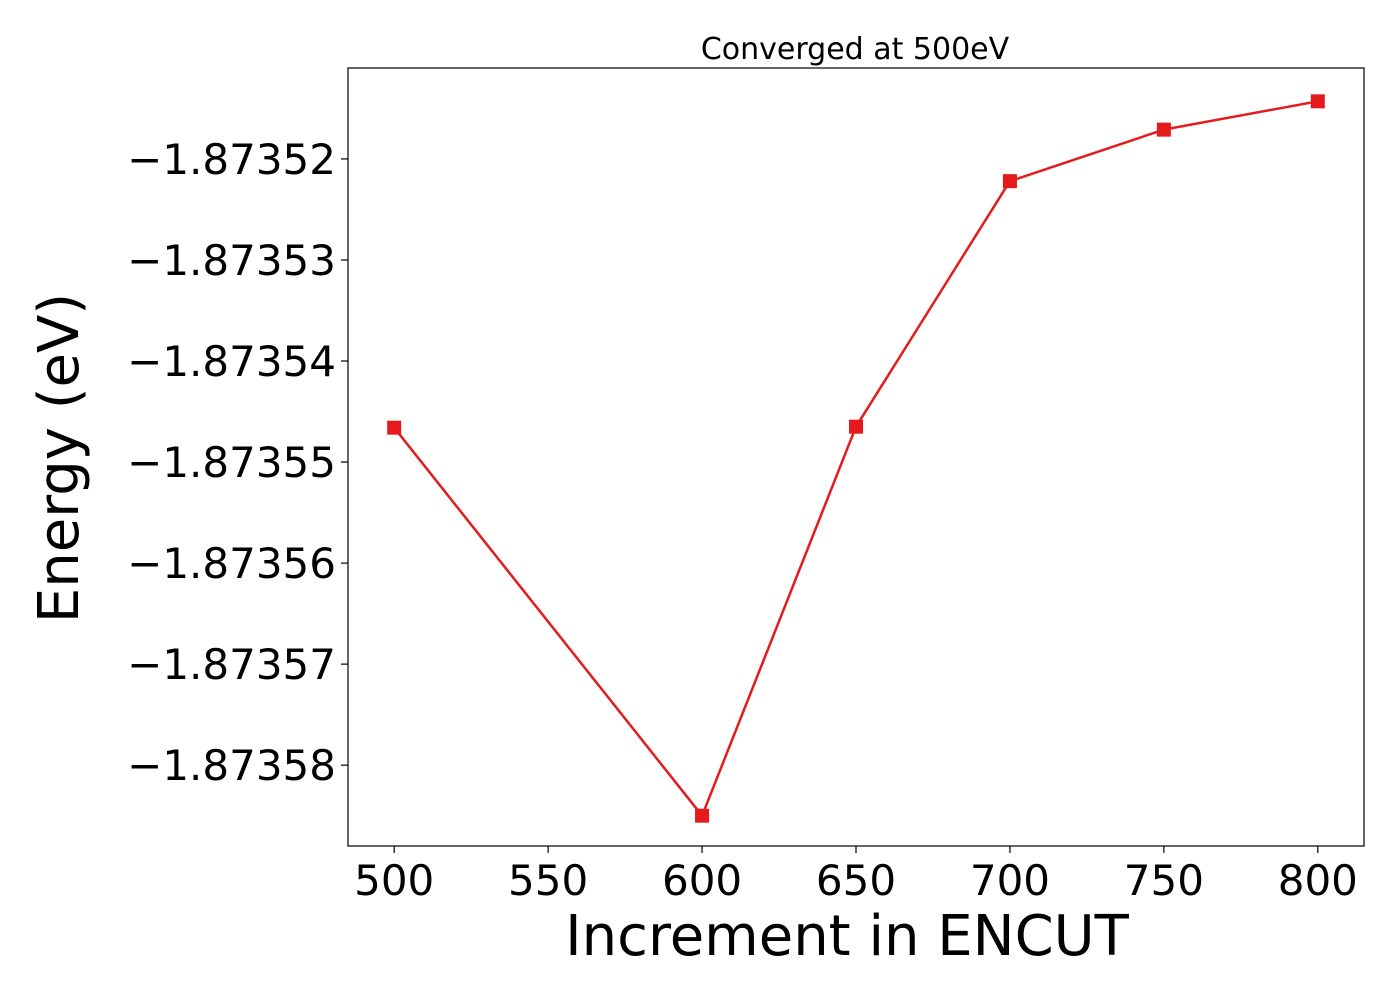  Describe the element at coordinates (856, 880) in the screenshot. I see `x-tick-label: 650` at that location.